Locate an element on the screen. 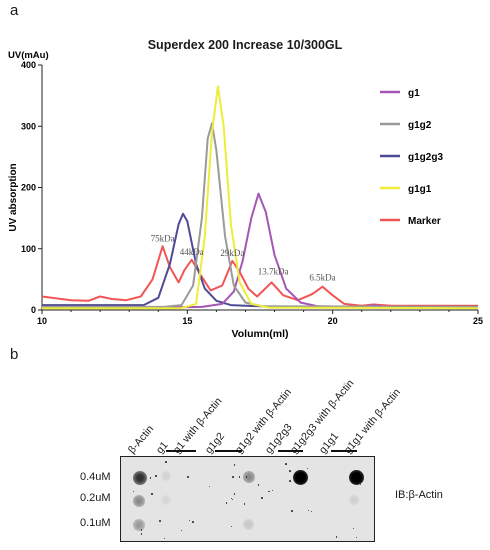 This screenshot has height=550, width=490. annotation-label: 6.5kDa is located at coordinates (322, 278).